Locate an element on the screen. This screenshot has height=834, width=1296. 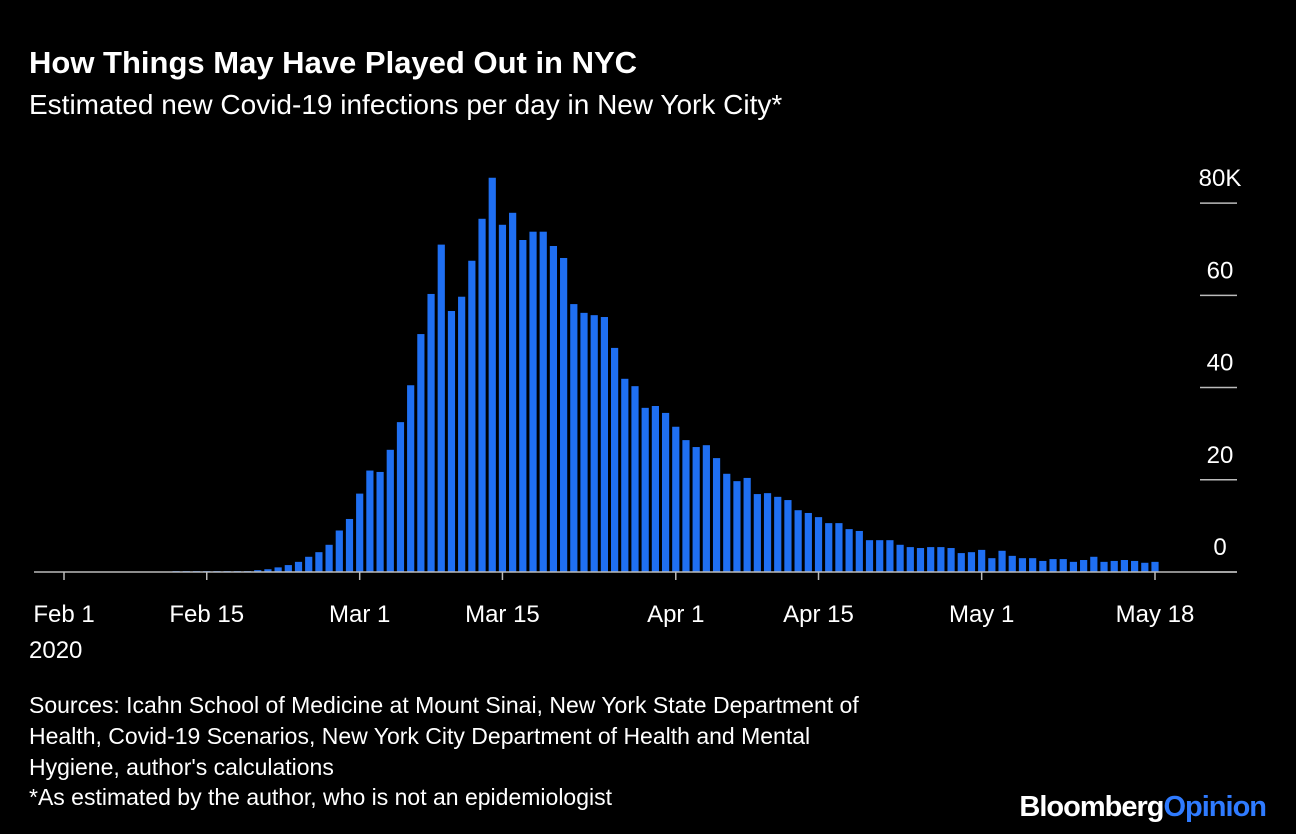
brand-opinion: Opinion is located at coordinates (1214, 807).